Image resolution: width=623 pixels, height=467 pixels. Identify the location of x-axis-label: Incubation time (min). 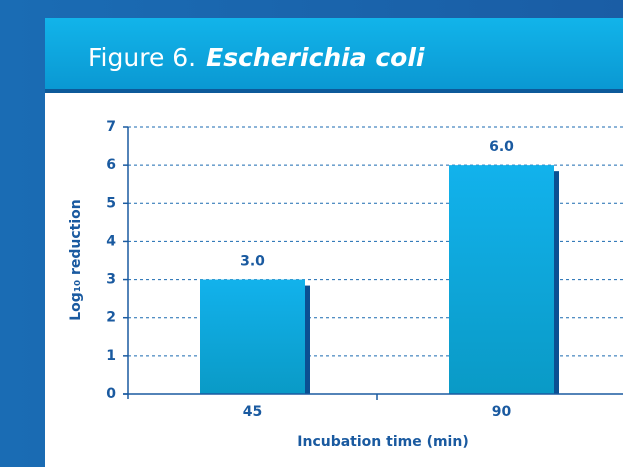
(382, 442).